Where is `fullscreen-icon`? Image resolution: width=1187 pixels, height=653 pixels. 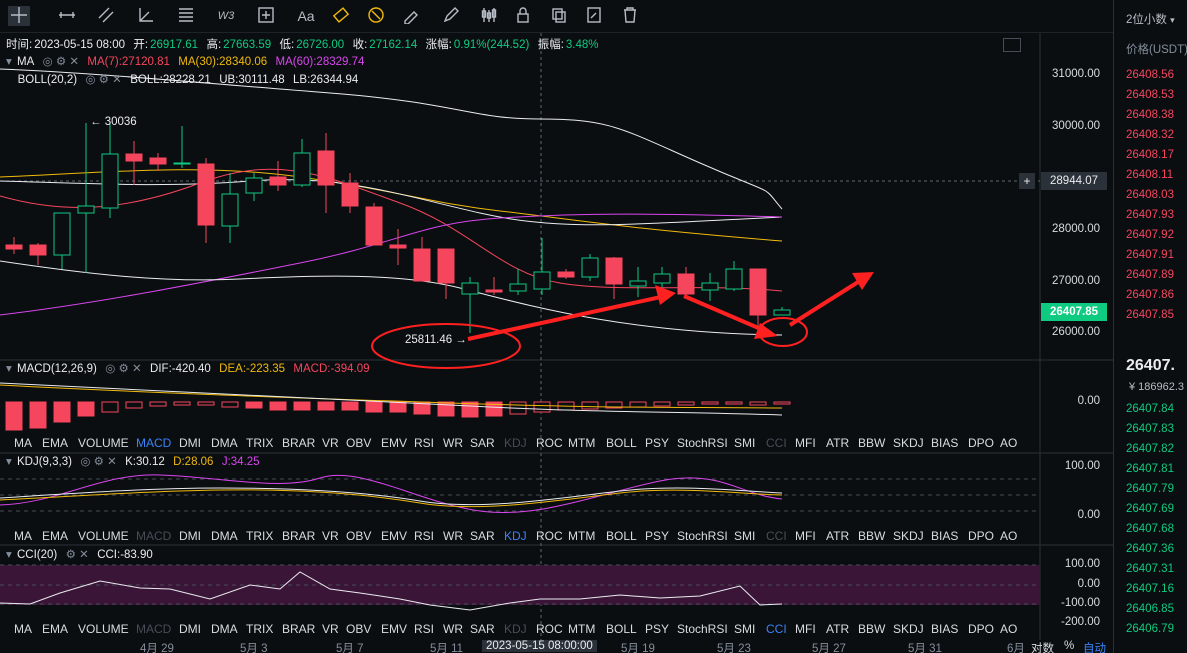
fullscreen-icon is located at coordinates (1012, 45).